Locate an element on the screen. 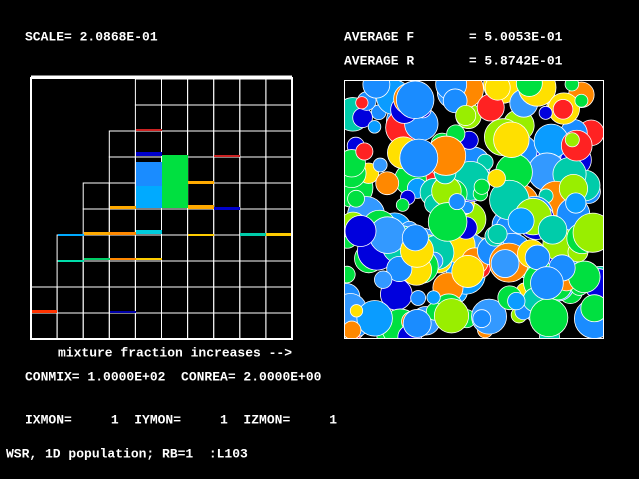 The width and height of the screenshot is (639, 479). status-line: WSR, 1D population; RB=1 :L103 is located at coordinates (127, 453).